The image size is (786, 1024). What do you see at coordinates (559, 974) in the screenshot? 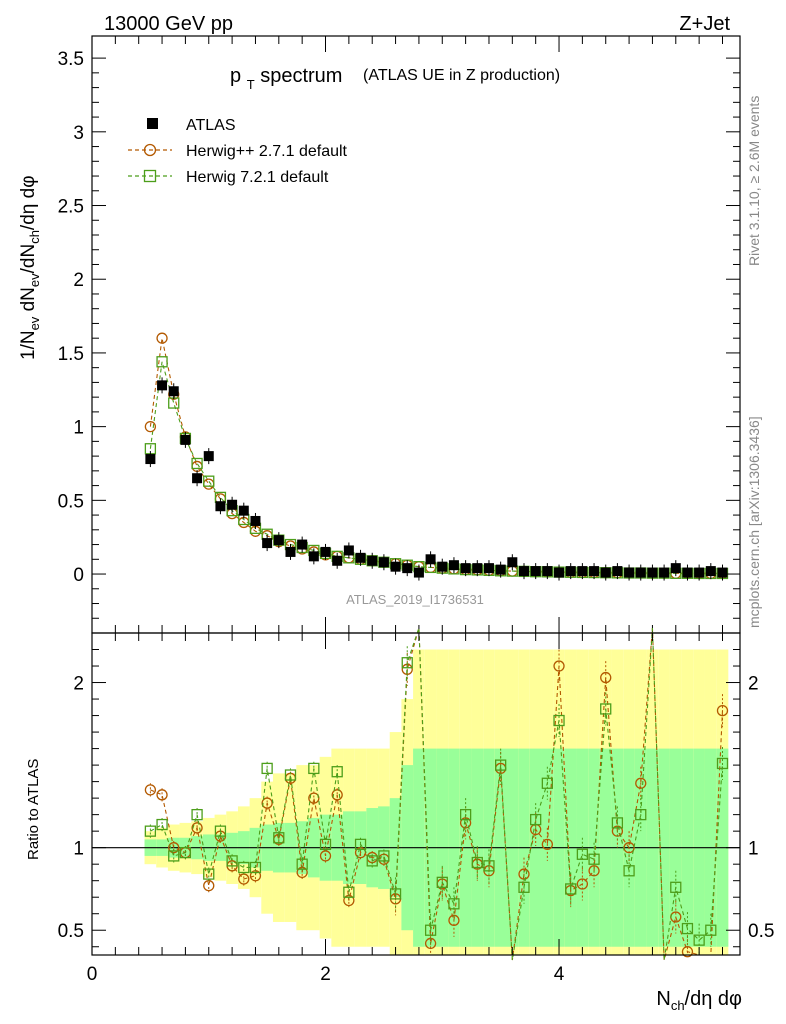
I see `x-tick-label: 4` at bounding box center [559, 974].